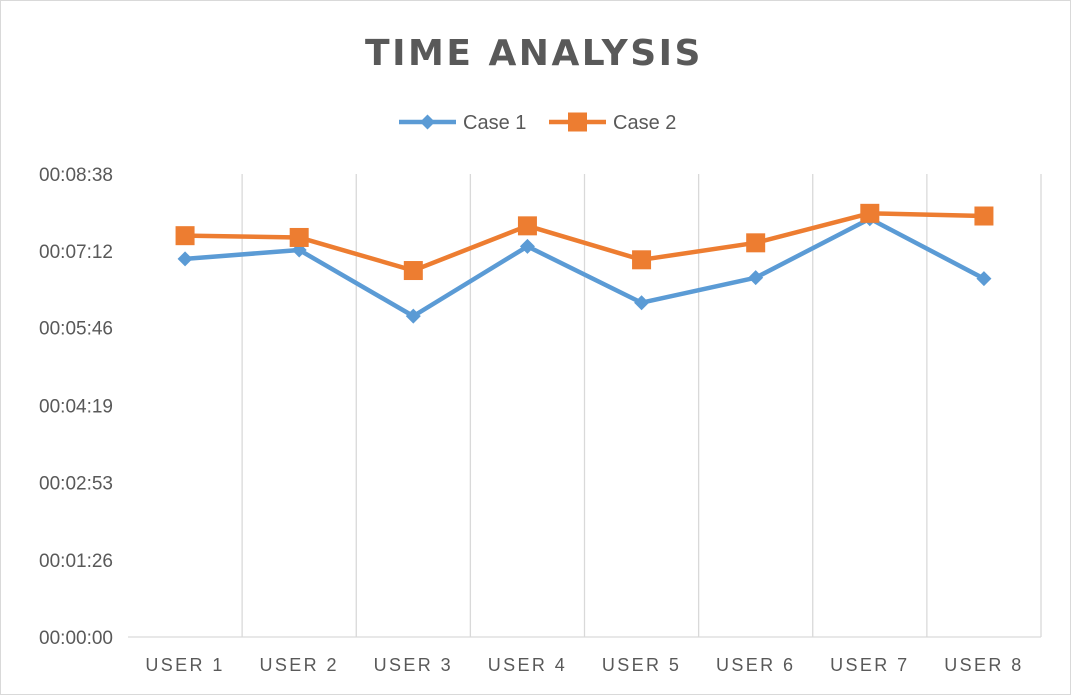  Describe the element at coordinates (534, 53) in the screenshot. I see `chart-title: TIME ANALYSIS` at that location.